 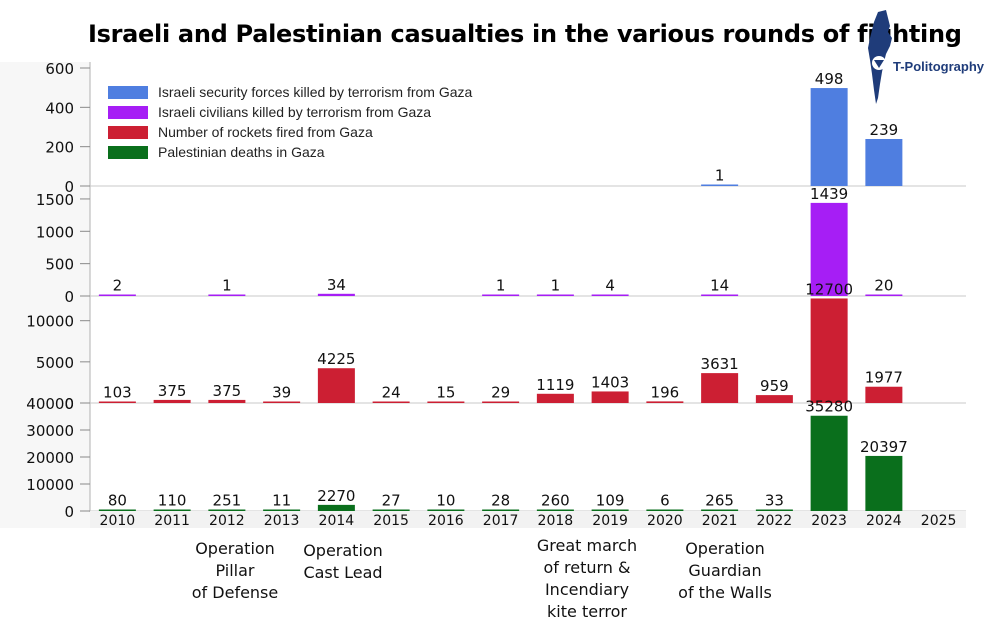 What do you see at coordinates (172, 501) in the screenshot?
I see `data-label: 110` at bounding box center [172, 501].